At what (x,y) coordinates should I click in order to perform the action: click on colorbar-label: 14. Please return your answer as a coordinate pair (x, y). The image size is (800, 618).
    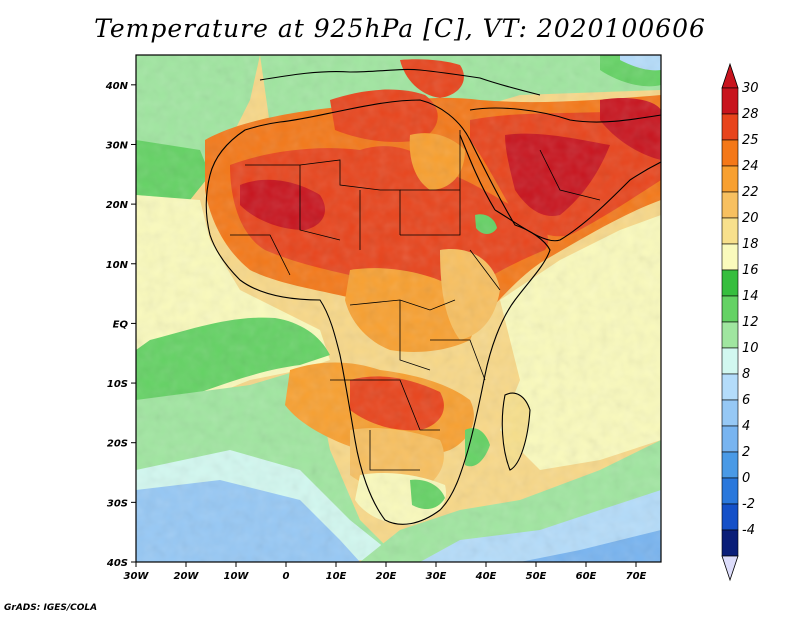
    Looking at the image, I should click on (750, 296).